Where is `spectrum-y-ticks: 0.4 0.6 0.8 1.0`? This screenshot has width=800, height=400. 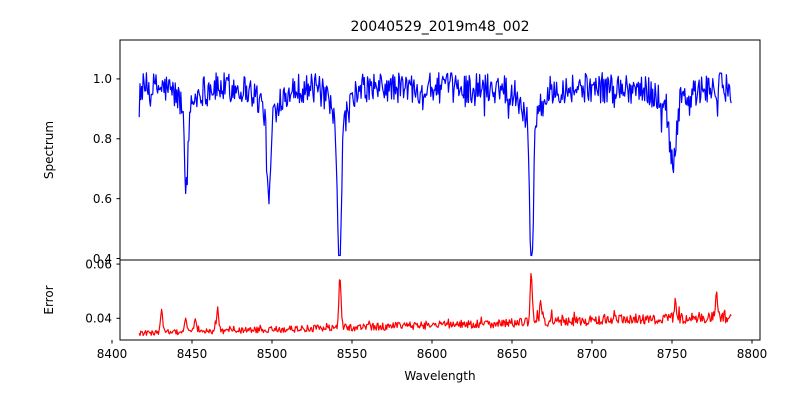 spectrum-y-ticks: 0.4 0.6 0.8 1.0 is located at coordinates (106, 169).